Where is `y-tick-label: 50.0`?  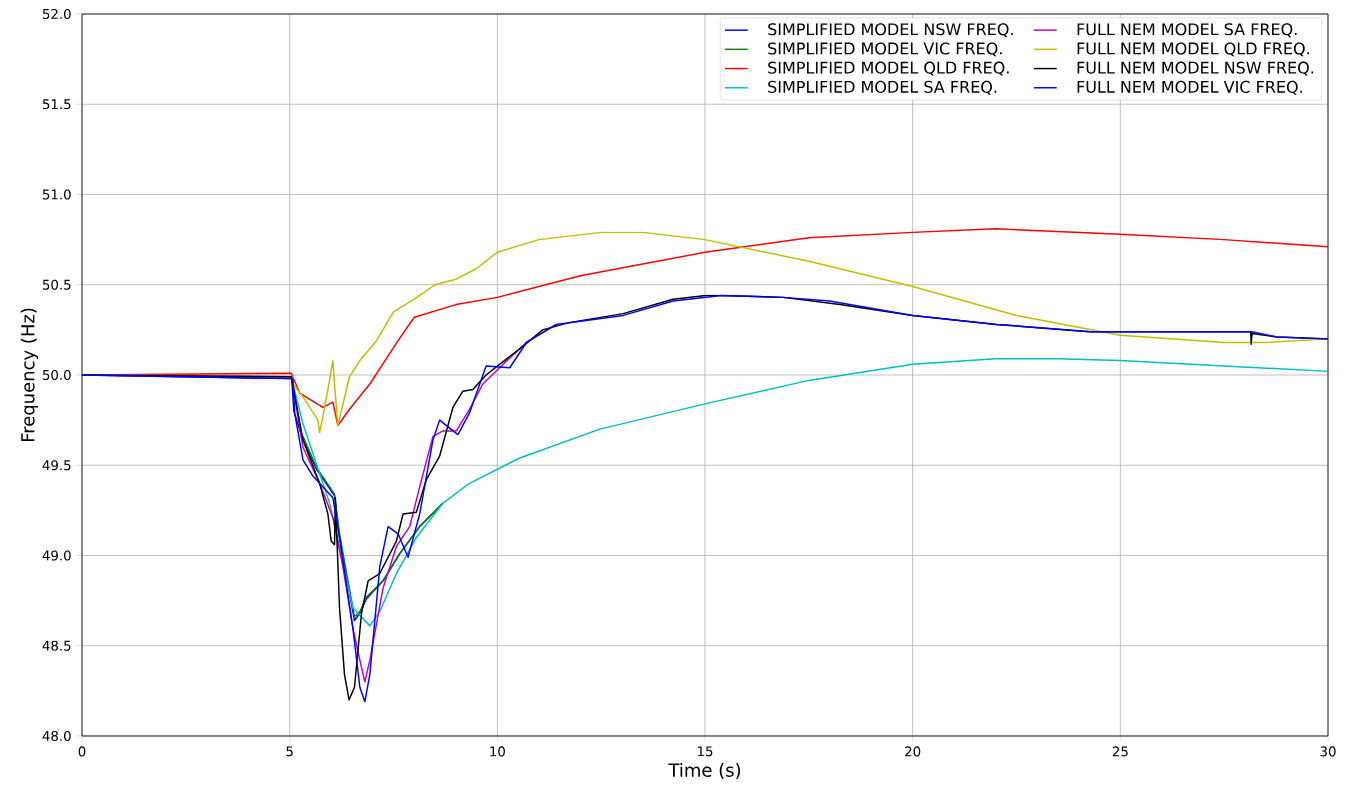 y-tick-label: 50.0 is located at coordinates (56, 375).